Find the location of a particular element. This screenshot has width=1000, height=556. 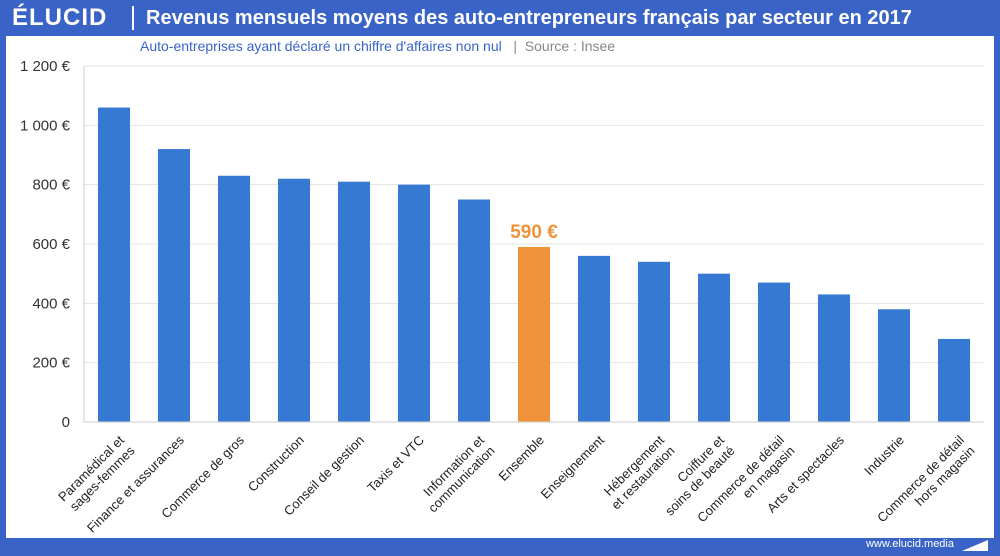

source-text: Source : Insee is located at coordinates (570, 46).